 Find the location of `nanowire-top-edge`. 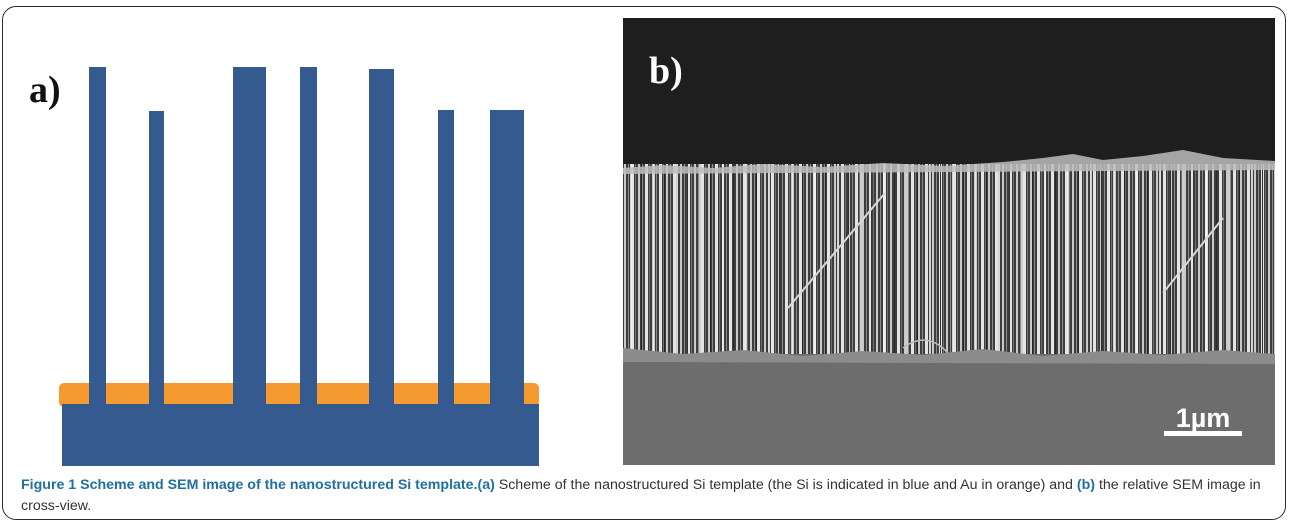

nanowire-top-edge is located at coordinates (949, 162).